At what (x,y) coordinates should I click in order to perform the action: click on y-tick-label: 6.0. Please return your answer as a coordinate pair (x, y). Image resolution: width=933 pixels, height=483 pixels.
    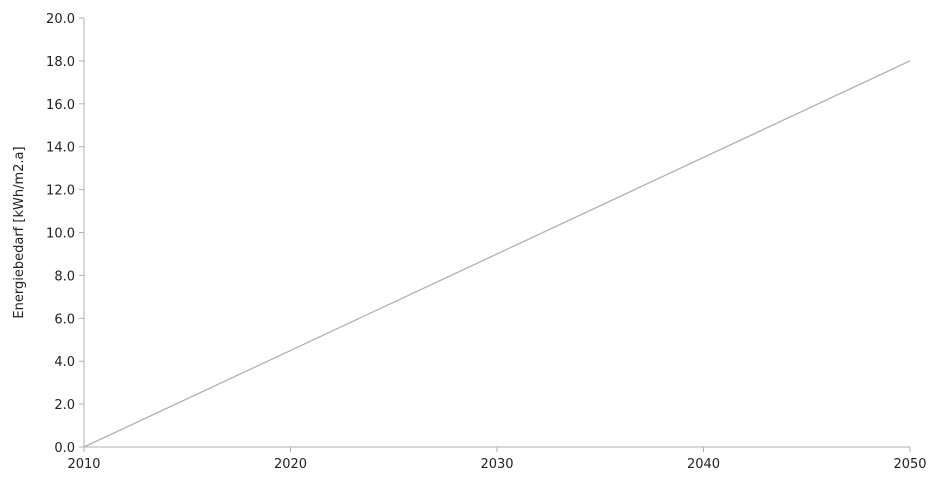
    Looking at the image, I should click on (64, 319).